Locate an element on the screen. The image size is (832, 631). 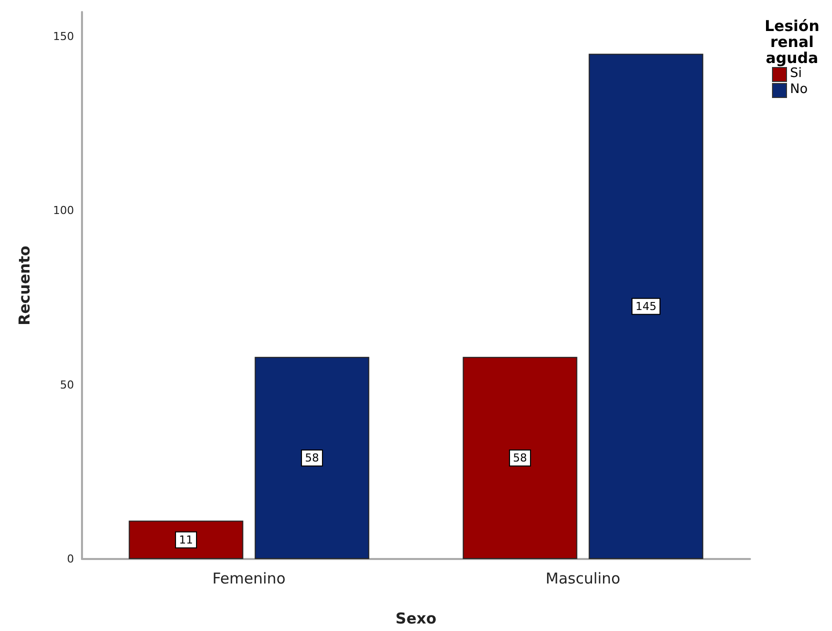
y-axis-title: Recuento is located at coordinates (25, 286).